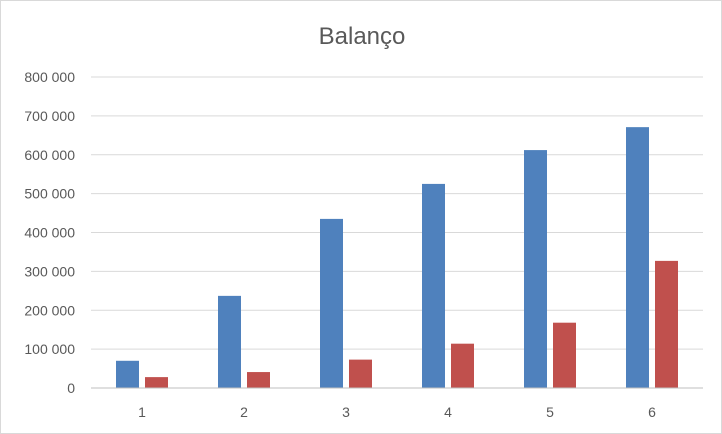 The height and width of the screenshot is (434, 722). Describe the element at coordinates (550, 412) in the screenshot. I see `x-tick-label: 5` at that location.